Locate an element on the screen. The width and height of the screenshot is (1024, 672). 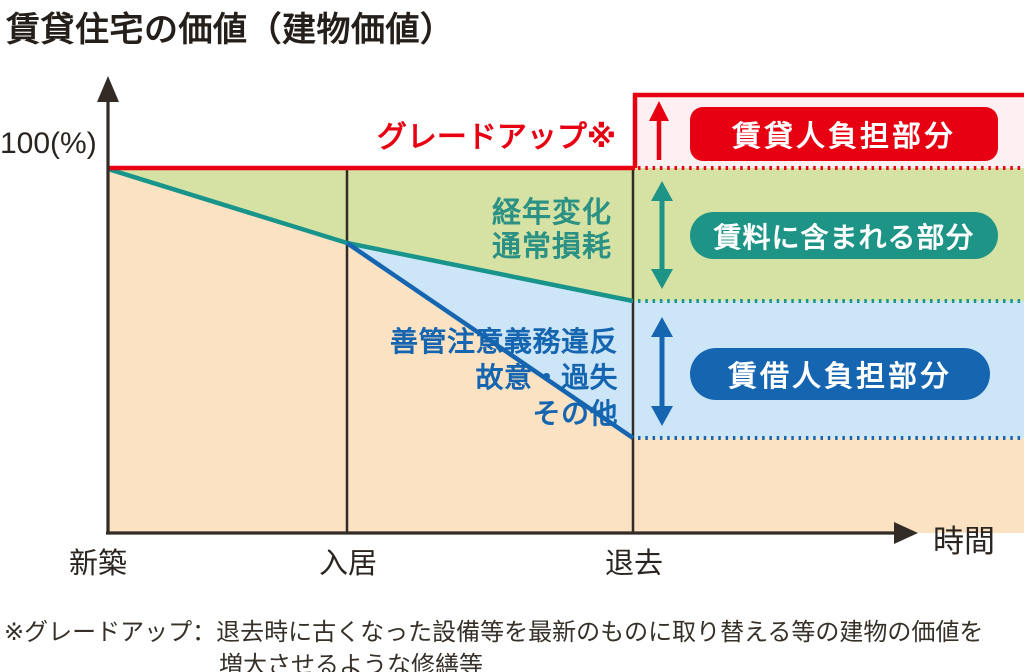
page-title: 賃貸住宅の価値（建物価値） is located at coordinates (230, 30).